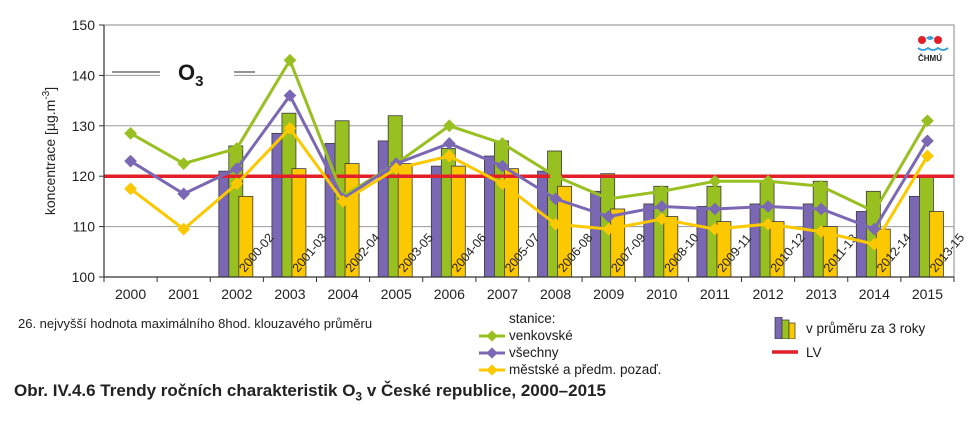  I want to click on legend-item-venkovske: venkovské, so click(570, 335).